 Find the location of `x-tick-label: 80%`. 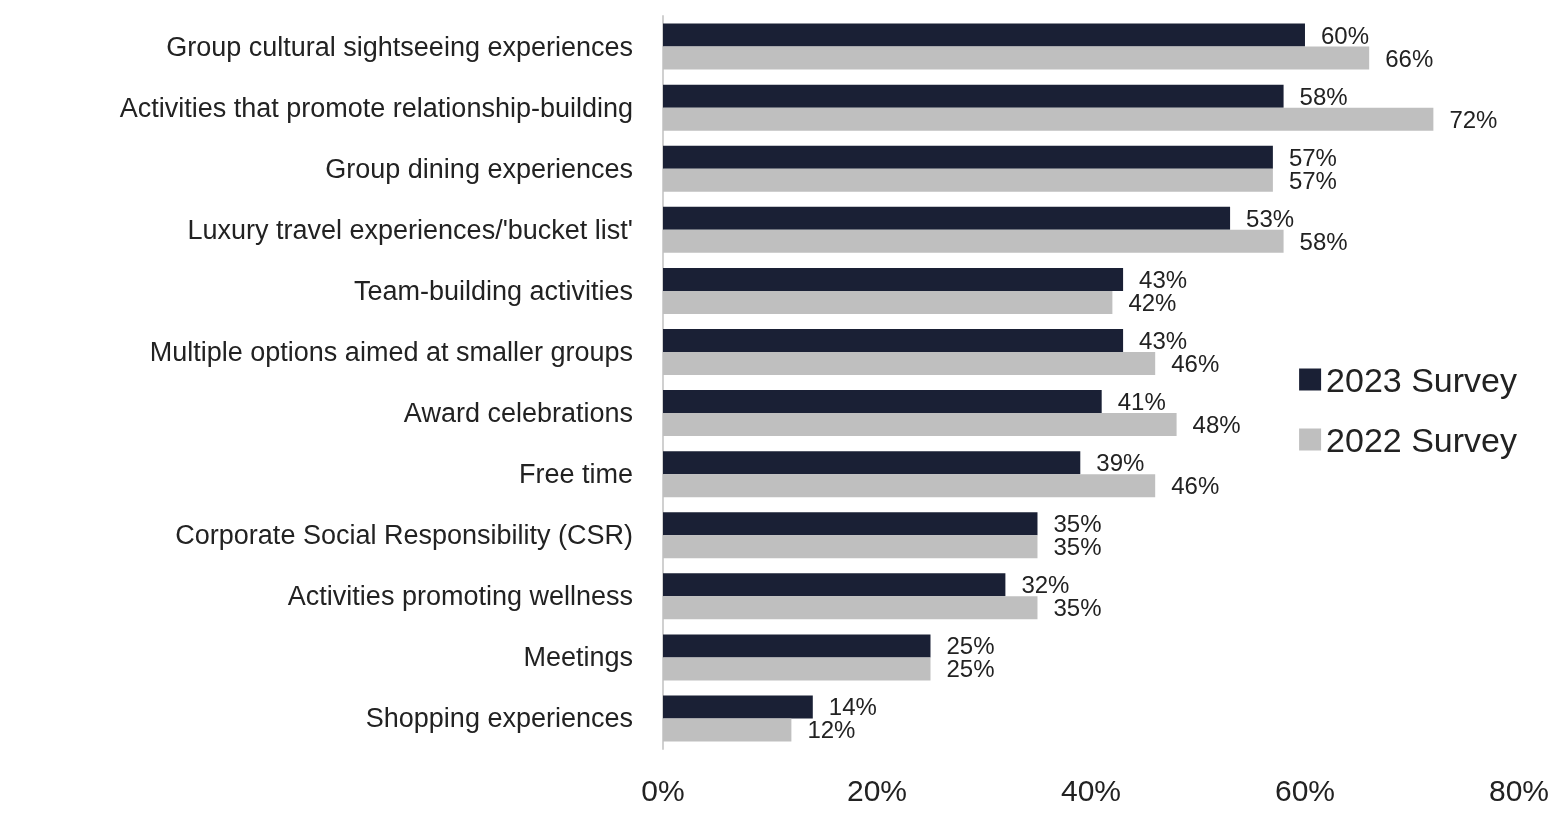

x-tick-label: 80% is located at coordinates (1518, 790).